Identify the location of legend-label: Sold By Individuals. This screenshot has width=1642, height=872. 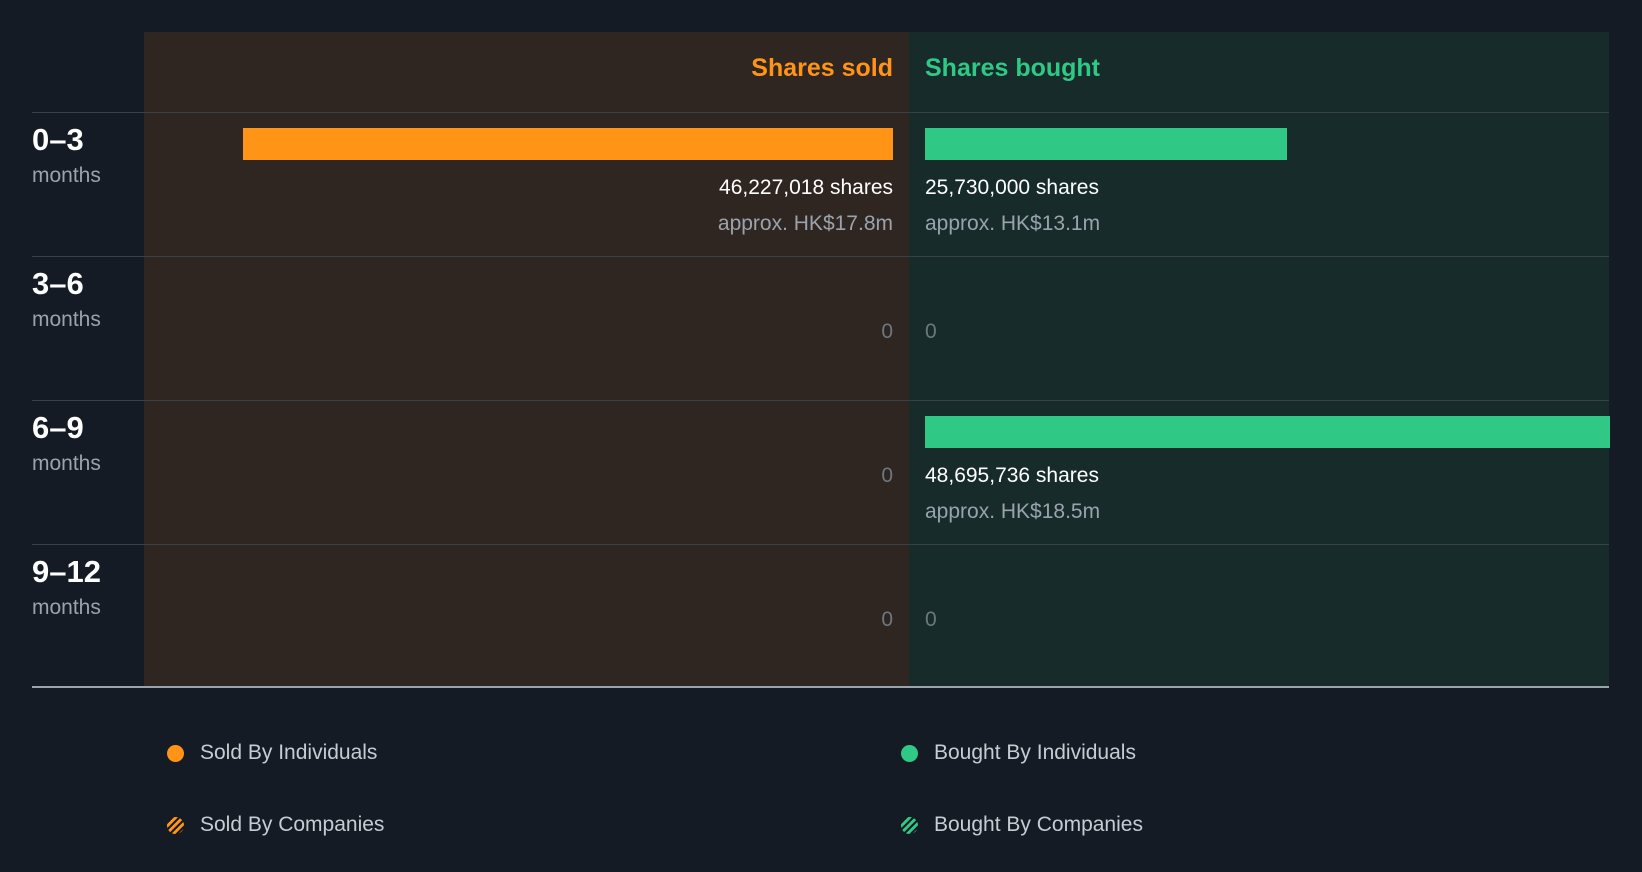
(289, 752).